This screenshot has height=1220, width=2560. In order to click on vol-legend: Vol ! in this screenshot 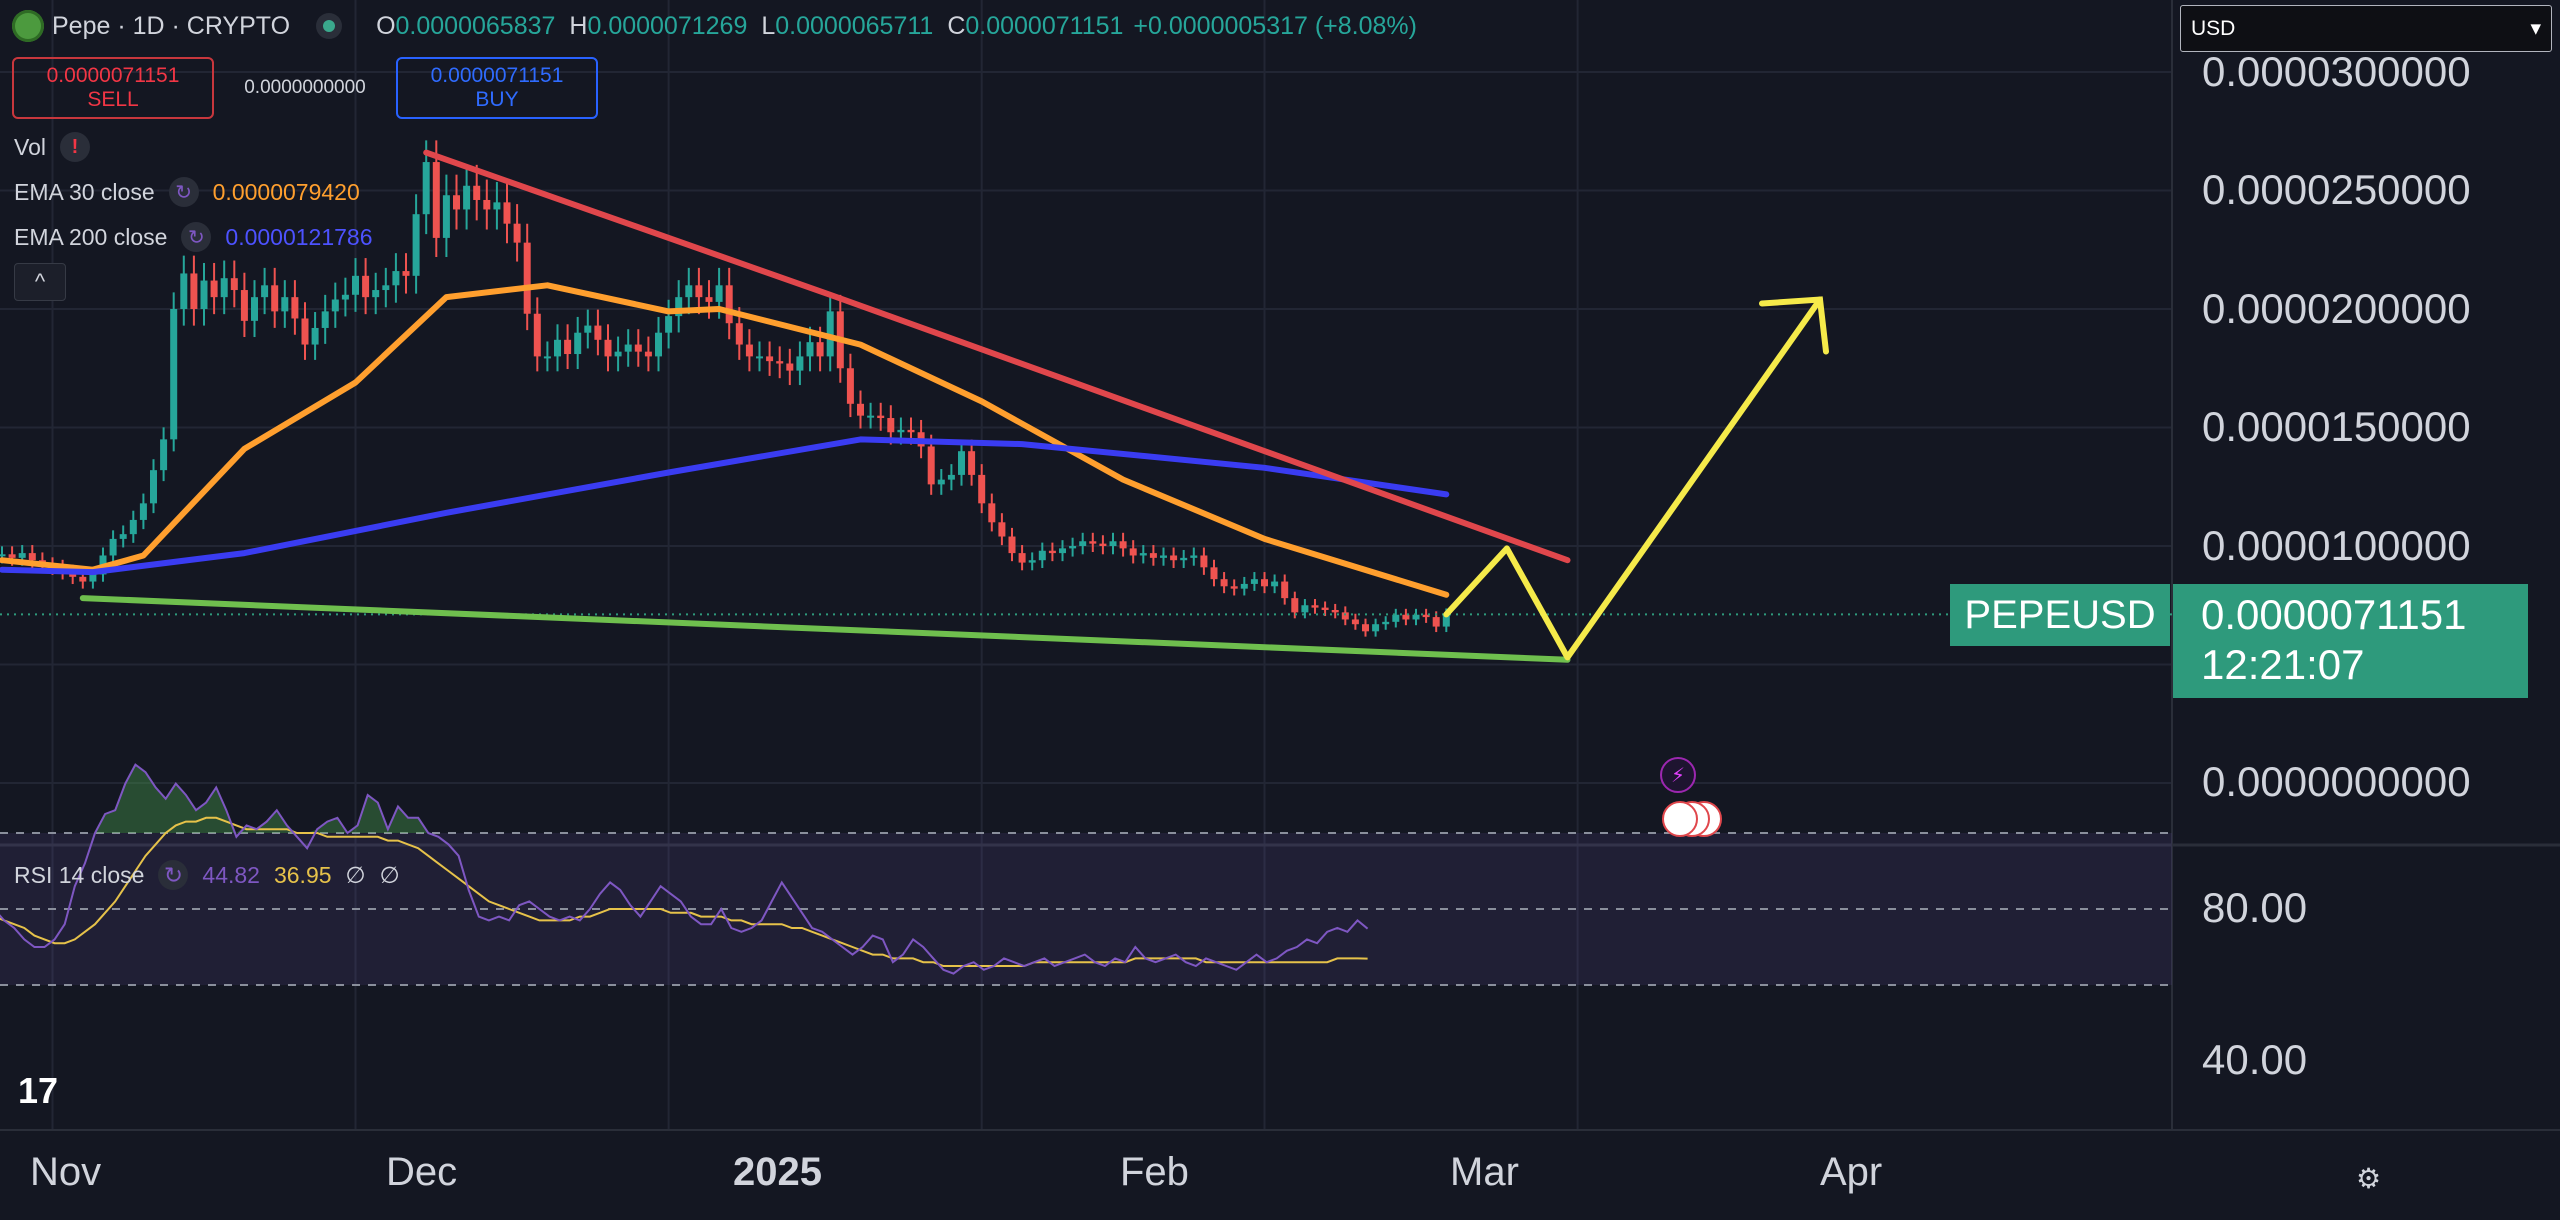, I will do `click(59, 147)`.